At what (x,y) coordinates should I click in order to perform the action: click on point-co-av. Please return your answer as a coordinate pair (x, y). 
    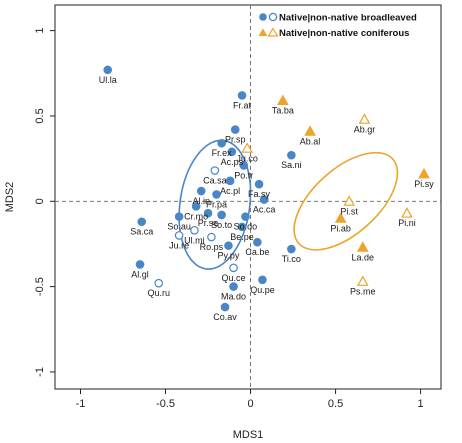
    Looking at the image, I should click on (225, 307).